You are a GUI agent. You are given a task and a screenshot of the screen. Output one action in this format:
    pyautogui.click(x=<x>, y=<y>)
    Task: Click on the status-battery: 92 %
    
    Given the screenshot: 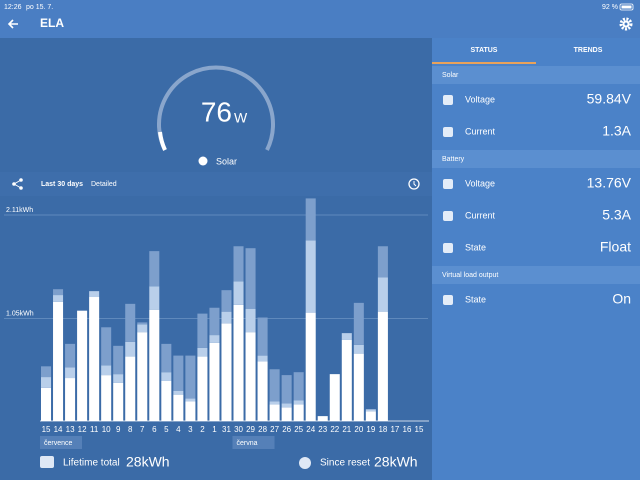 What is the action you would take?
    pyautogui.click(x=610, y=7)
    